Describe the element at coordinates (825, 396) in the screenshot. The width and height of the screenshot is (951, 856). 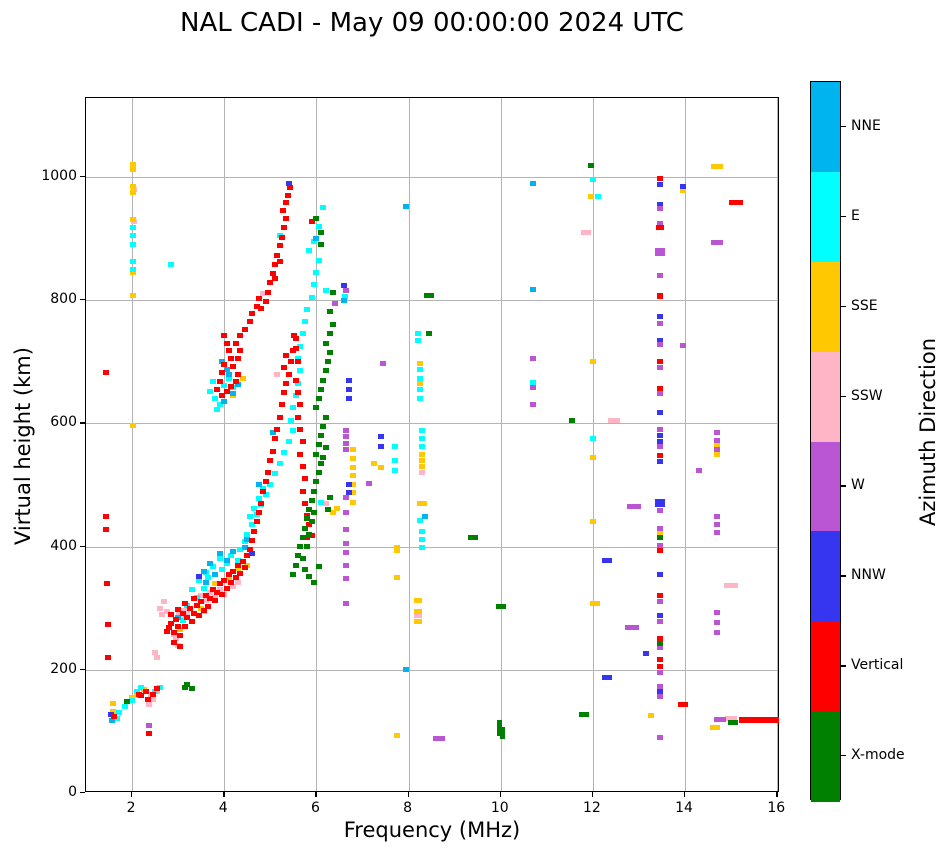
I see `colorbar-segment-ssw` at that location.